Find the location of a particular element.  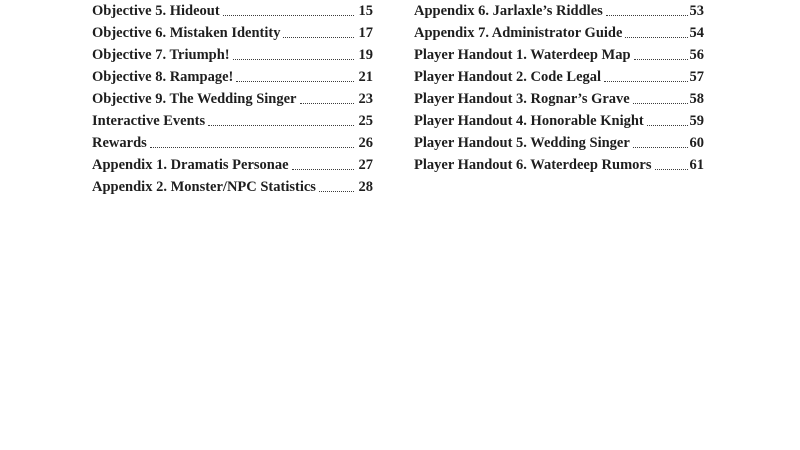

toc-entry-page-number: 54 is located at coordinates (697, 33).